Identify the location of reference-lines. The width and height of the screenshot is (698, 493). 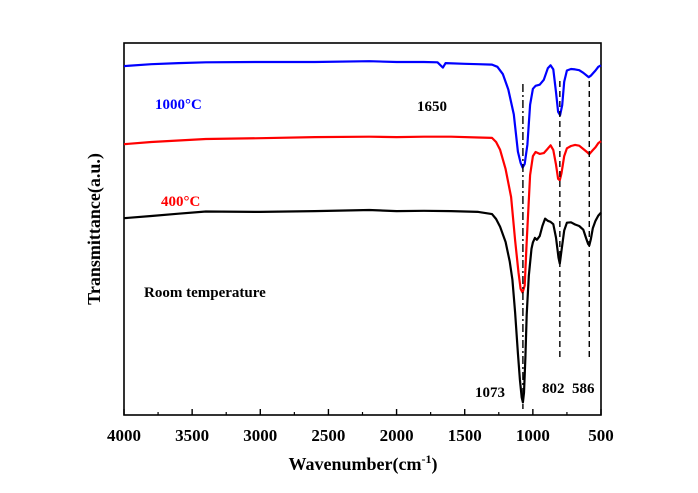
(556, 245).